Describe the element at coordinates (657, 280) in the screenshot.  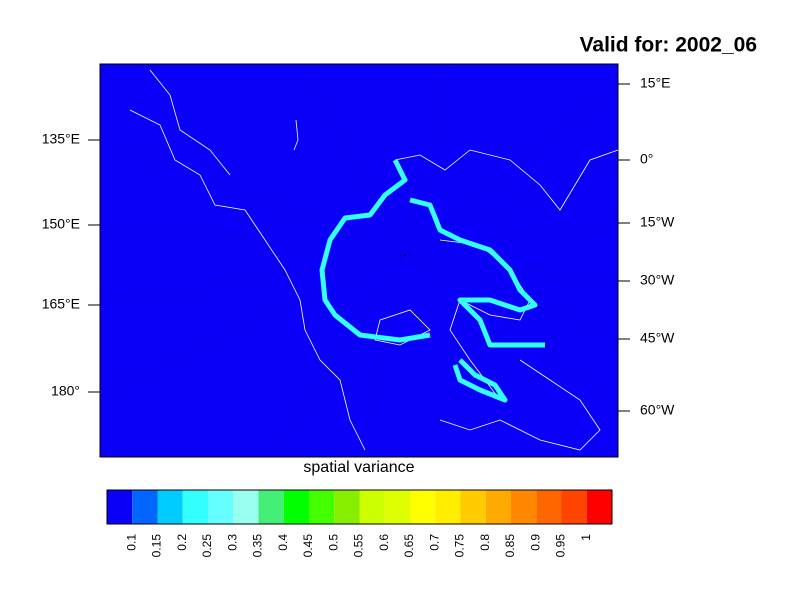
I see `right-label: 30°W` at that location.